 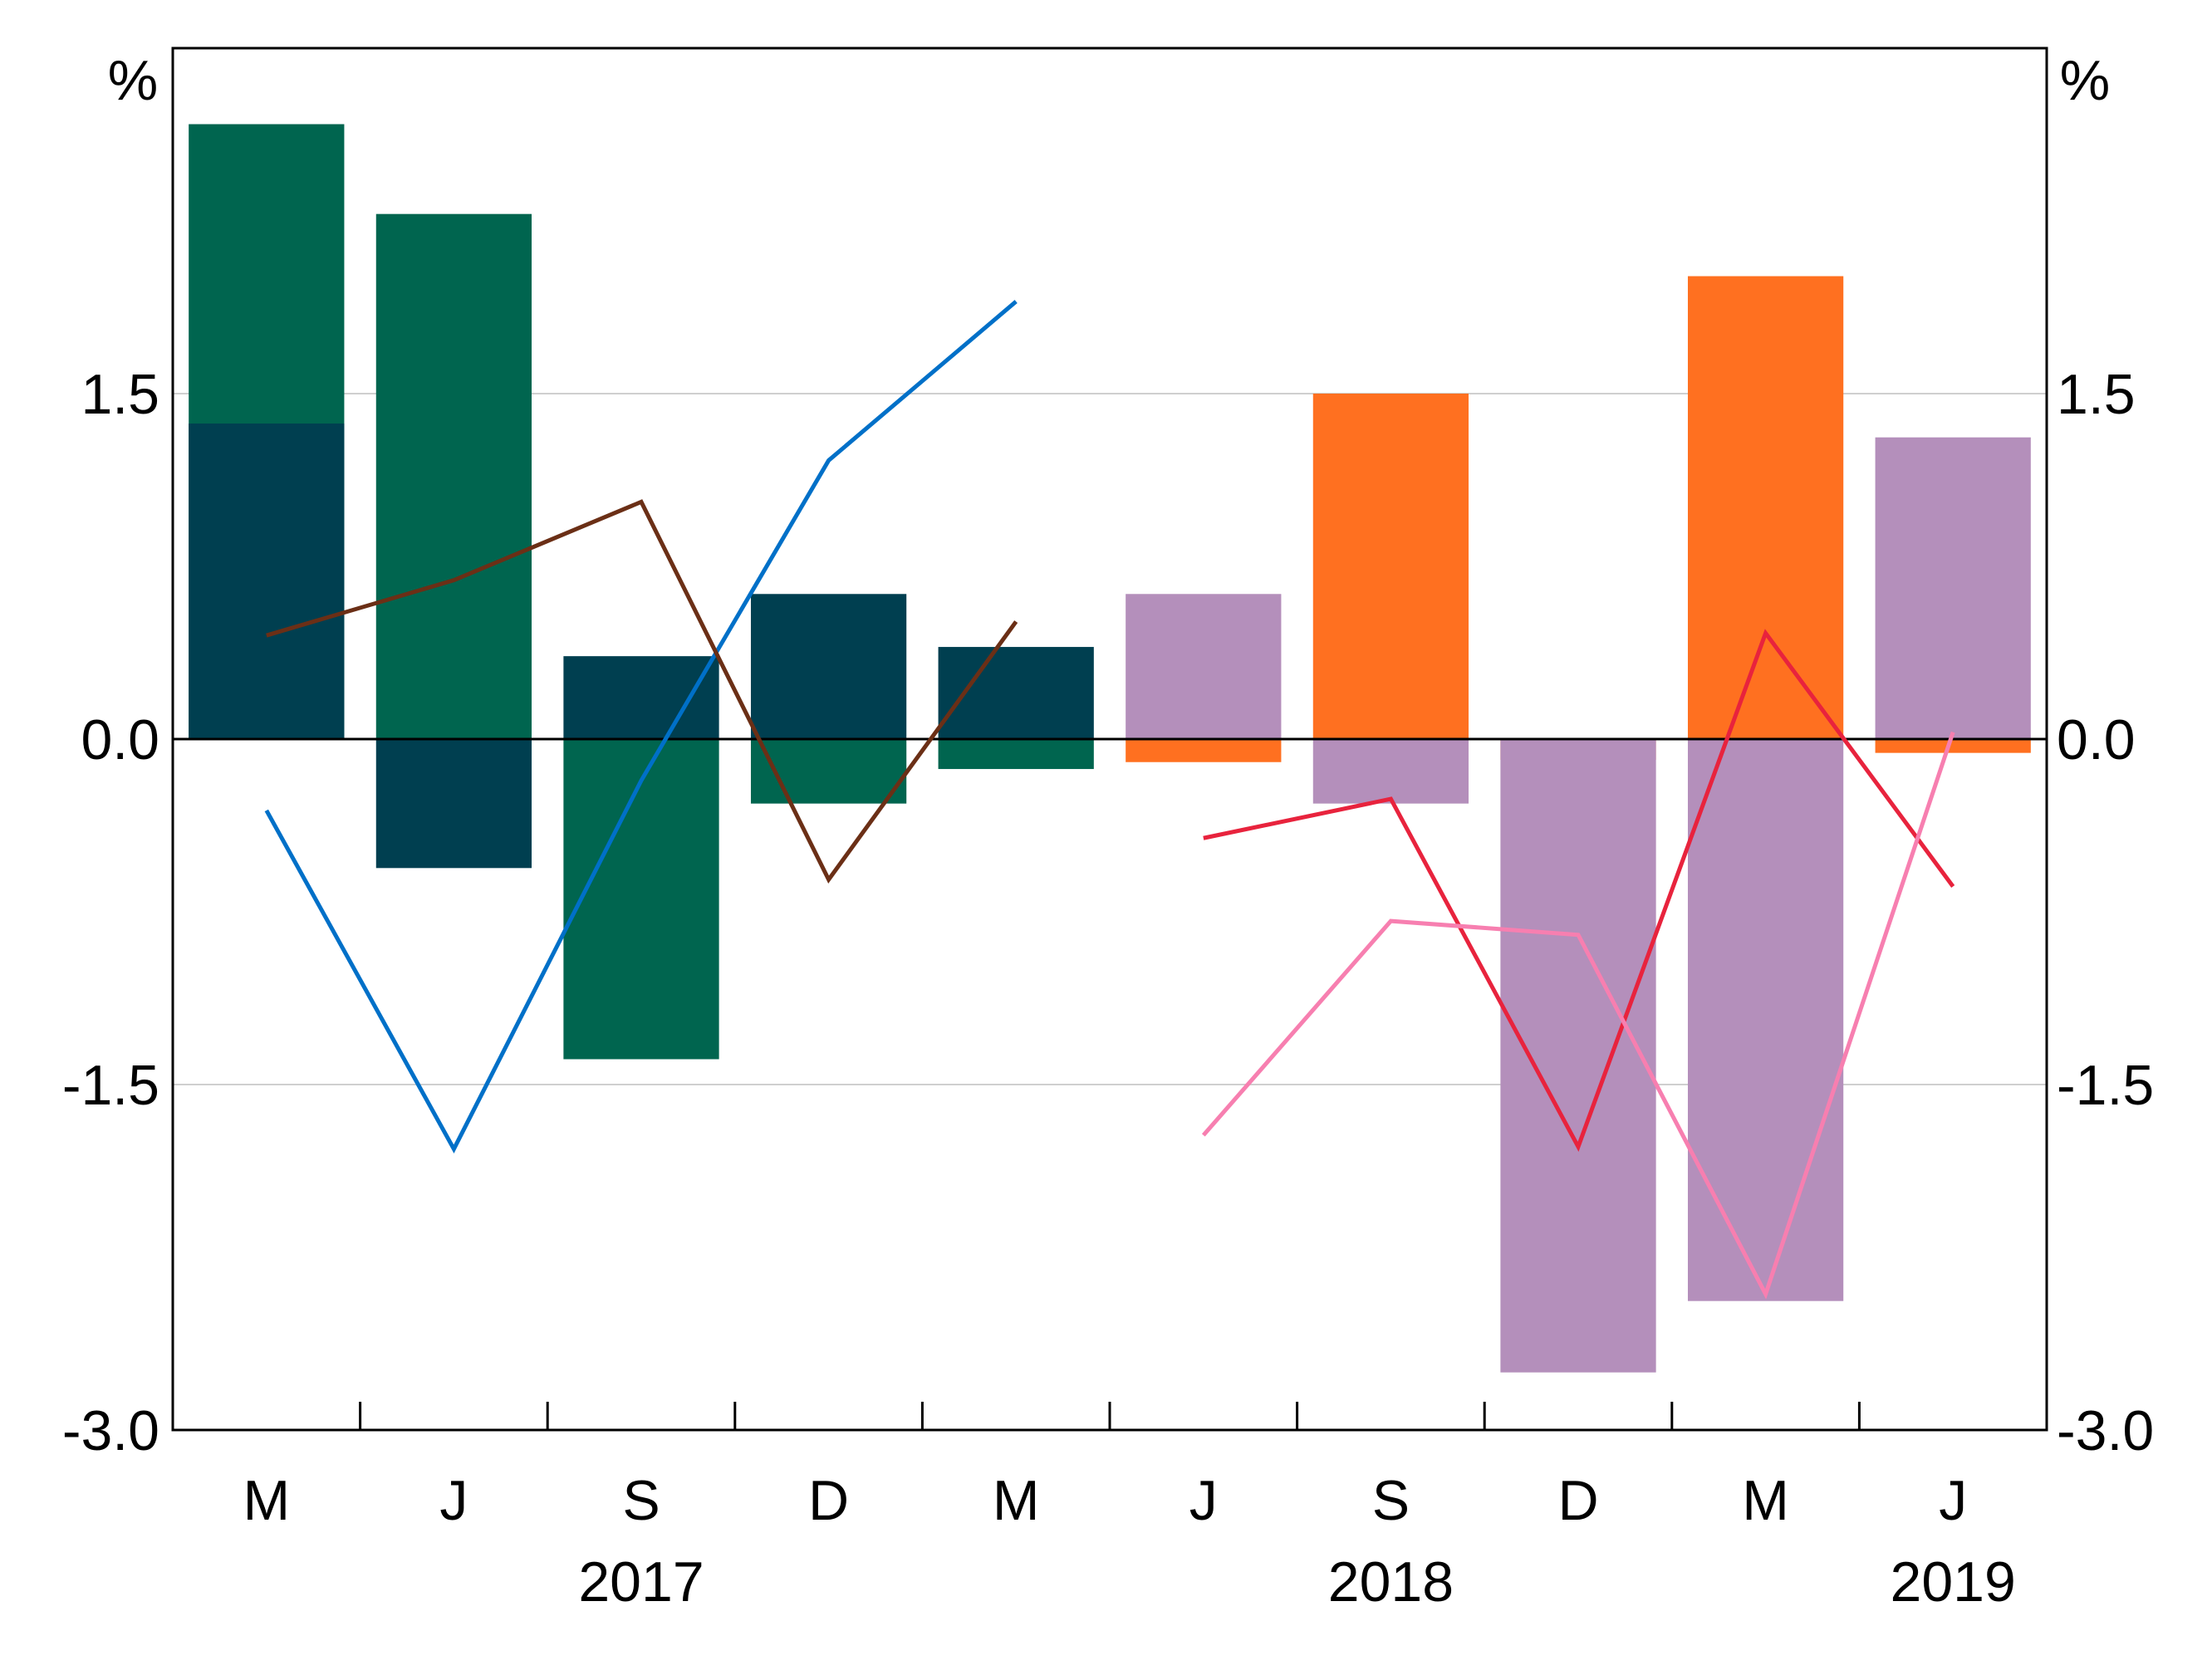 What do you see at coordinates (1765, 1501) in the screenshot?
I see `x-tick-label-8: M` at bounding box center [1765, 1501].